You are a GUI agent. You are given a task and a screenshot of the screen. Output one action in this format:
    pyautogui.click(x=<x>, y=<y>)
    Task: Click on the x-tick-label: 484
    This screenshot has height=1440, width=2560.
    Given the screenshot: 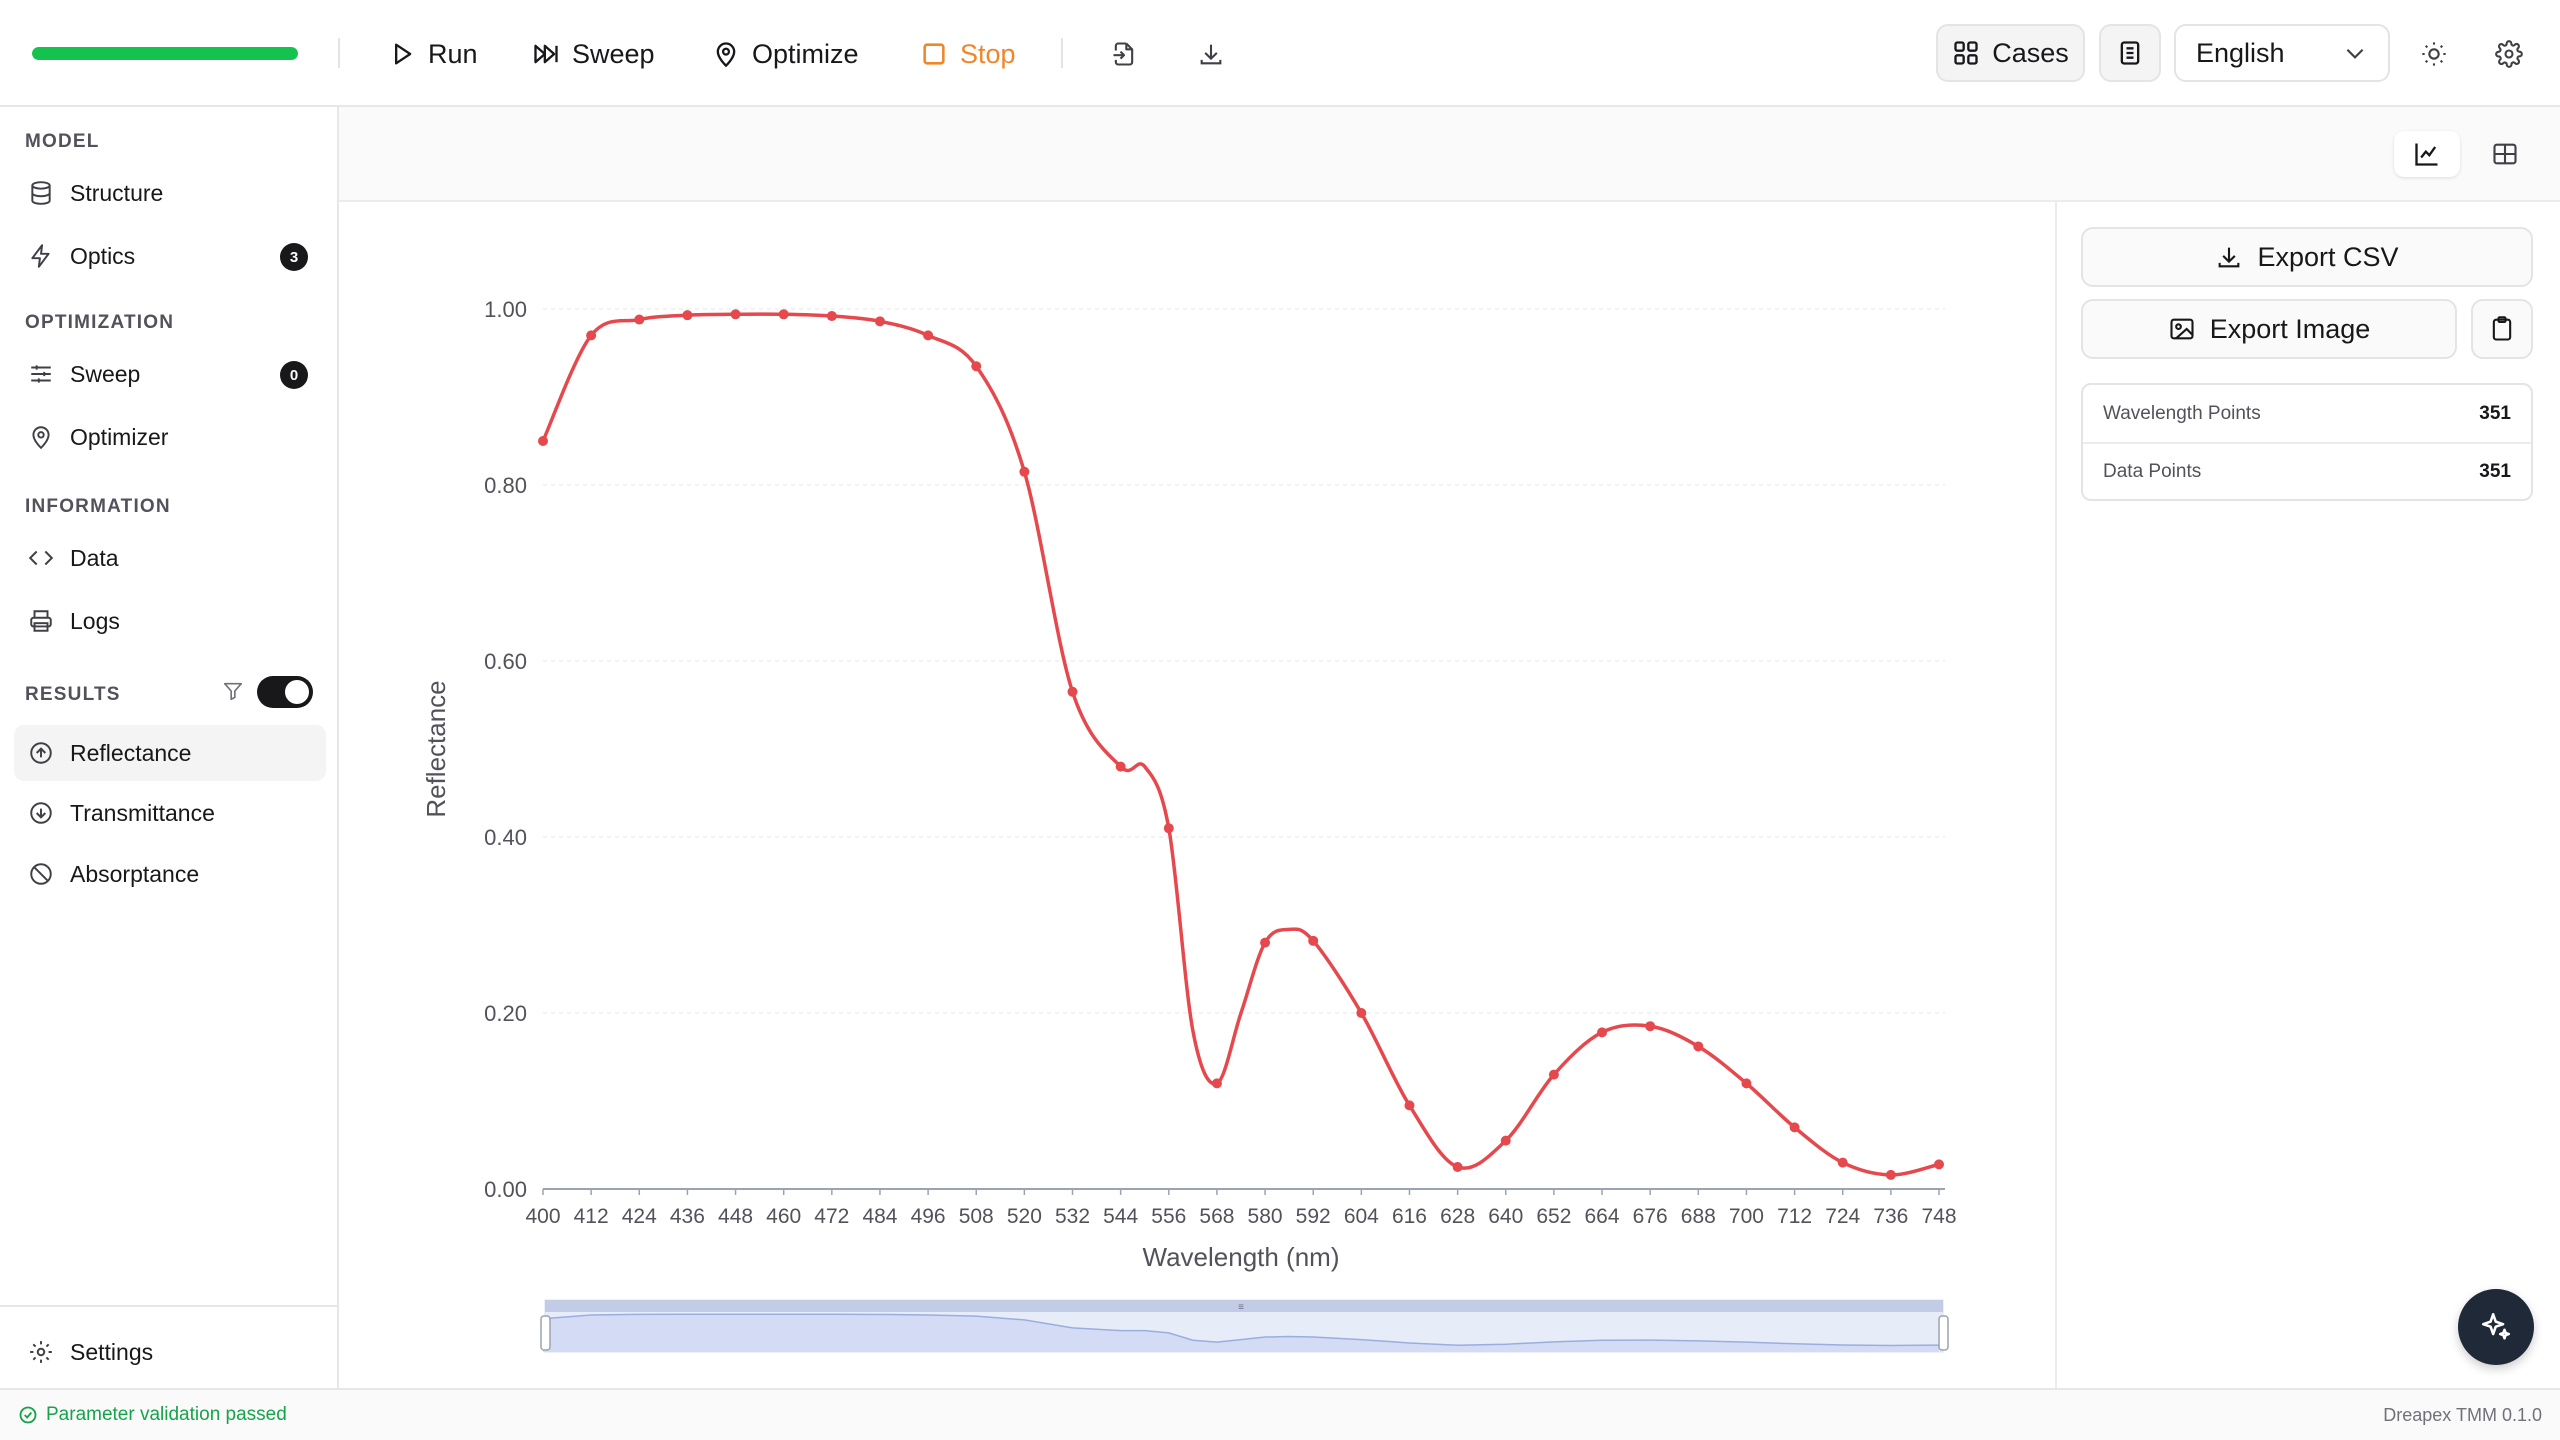 What is the action you would take?
    pyautogui.click(x=879, y=1216)
    